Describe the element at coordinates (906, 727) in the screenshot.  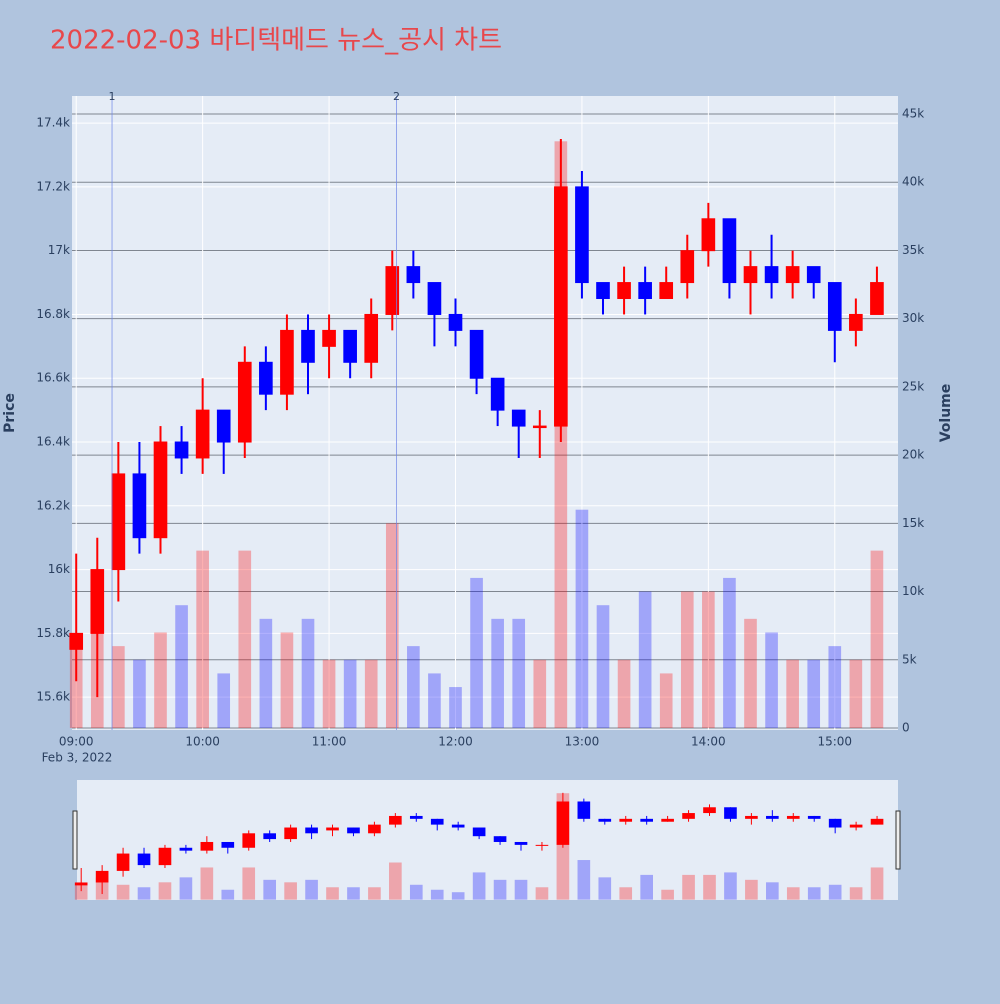
I see `y2-tick-label: 0` at that location.